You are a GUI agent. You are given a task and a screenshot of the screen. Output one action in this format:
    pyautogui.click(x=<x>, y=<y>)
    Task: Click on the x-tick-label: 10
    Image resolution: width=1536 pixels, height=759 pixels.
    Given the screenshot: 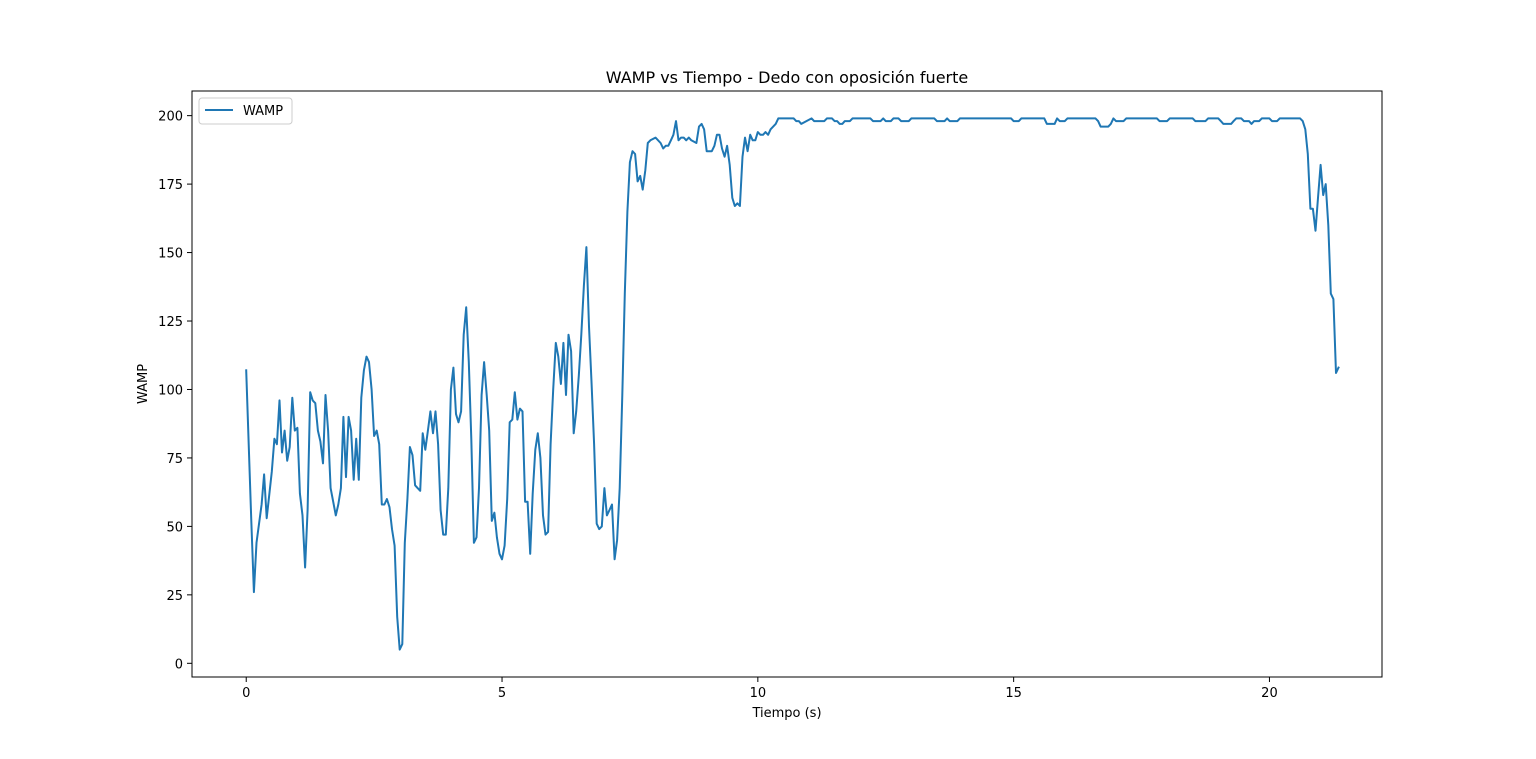 What is the action you would take?
    pyautogui.click(x=758, y=693)
    